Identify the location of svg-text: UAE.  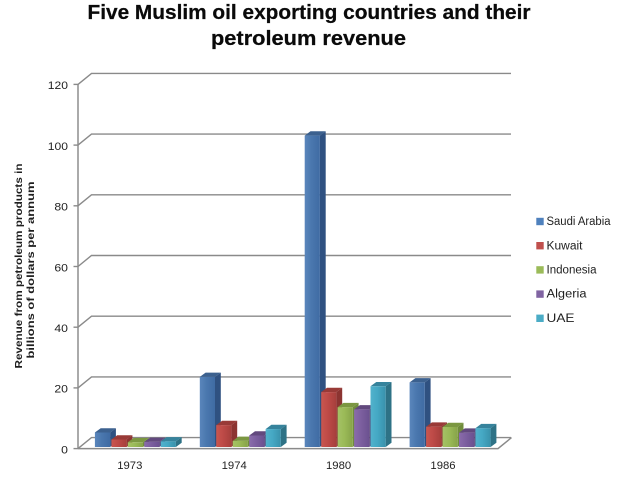
(561, 319).